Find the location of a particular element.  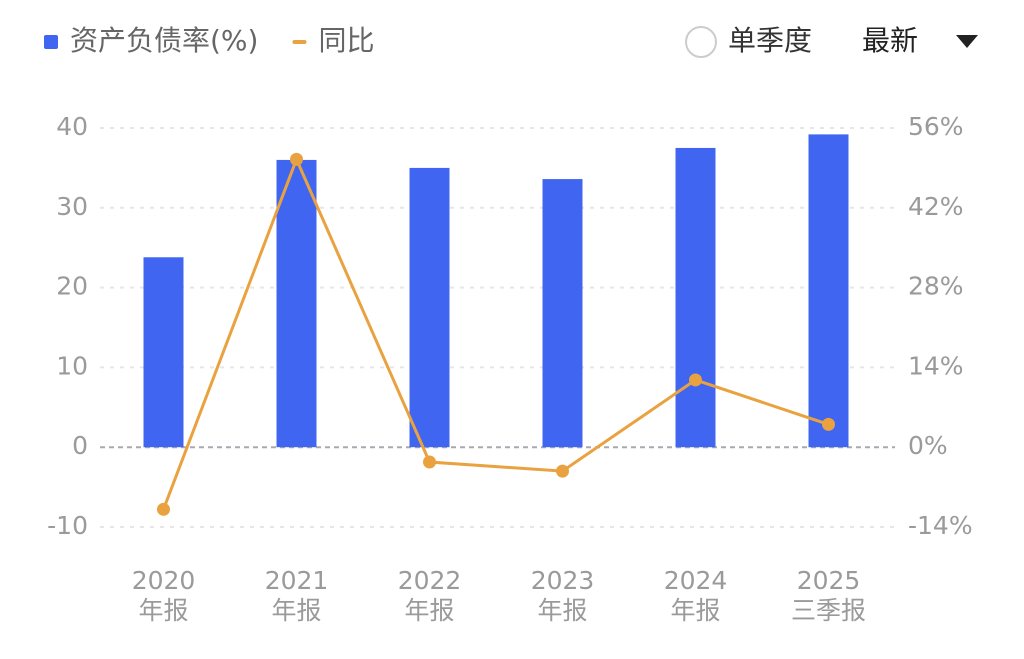

x-tick-label: 2023 is located at coordinates (563, 580).